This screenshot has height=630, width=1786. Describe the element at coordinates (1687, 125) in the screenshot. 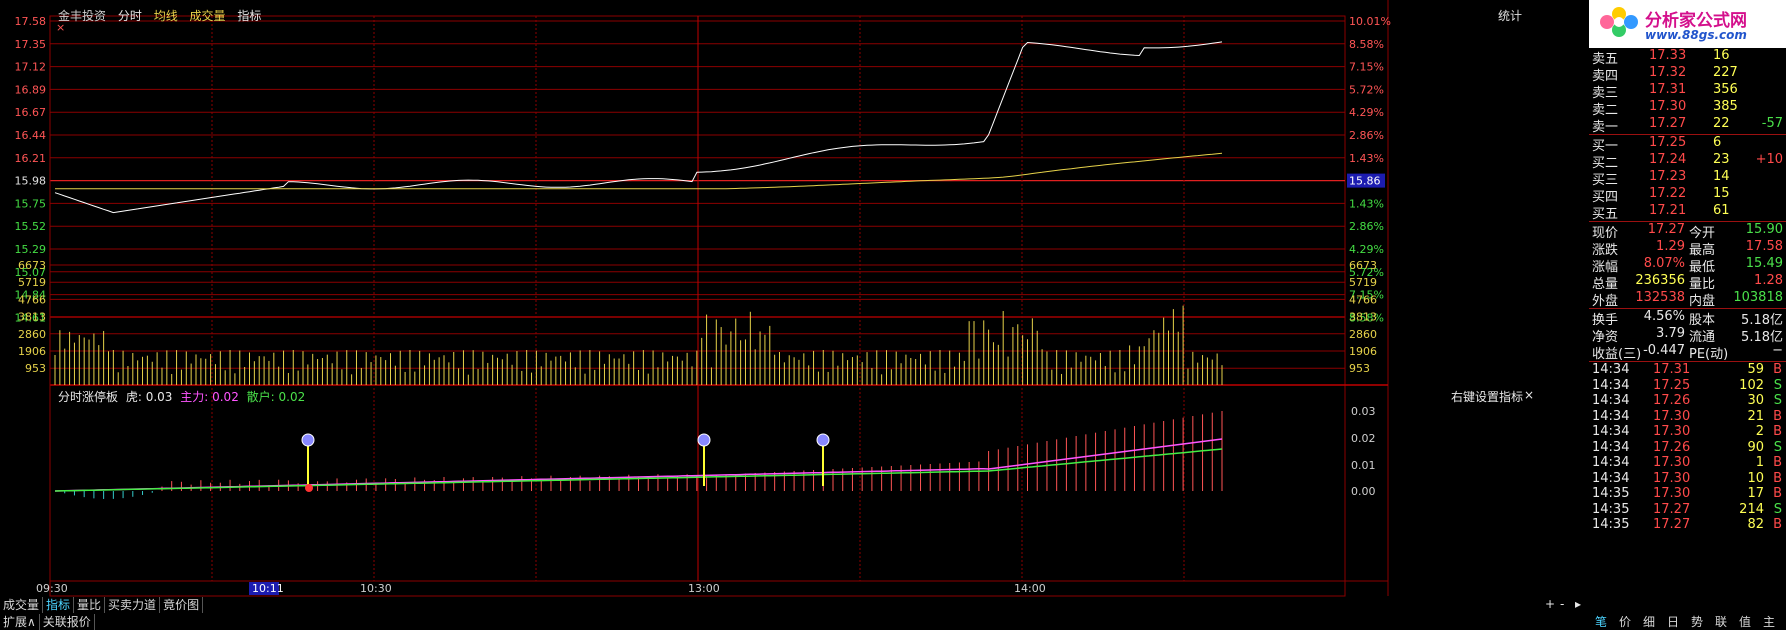

I see `ask-row: 卖一 17.27 22 -57` at that location.